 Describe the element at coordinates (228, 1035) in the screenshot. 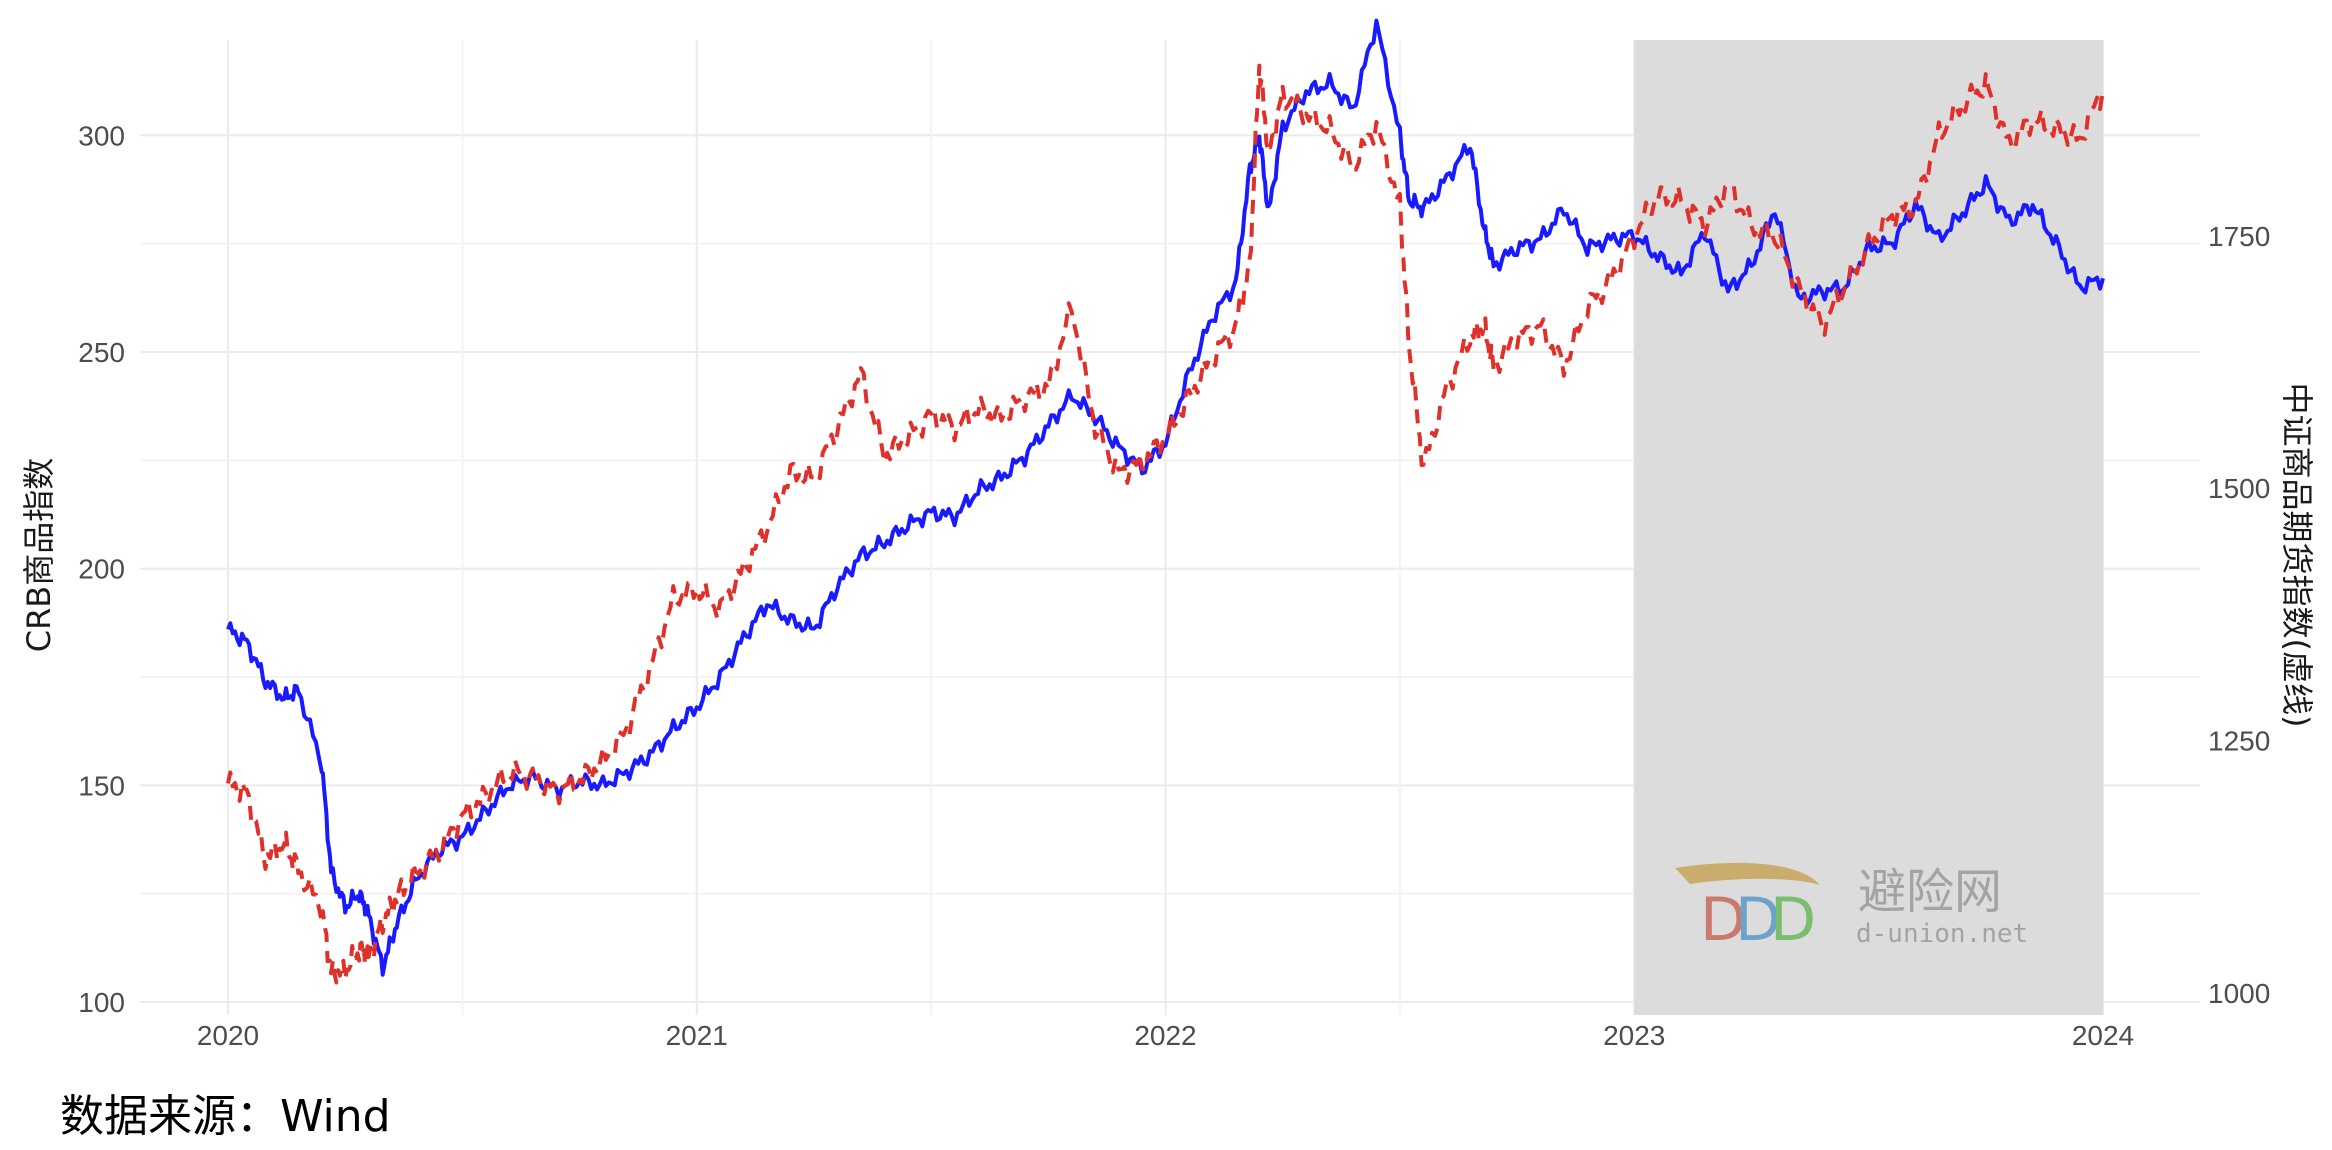

I see `x-tick-label: 2020` at that location.